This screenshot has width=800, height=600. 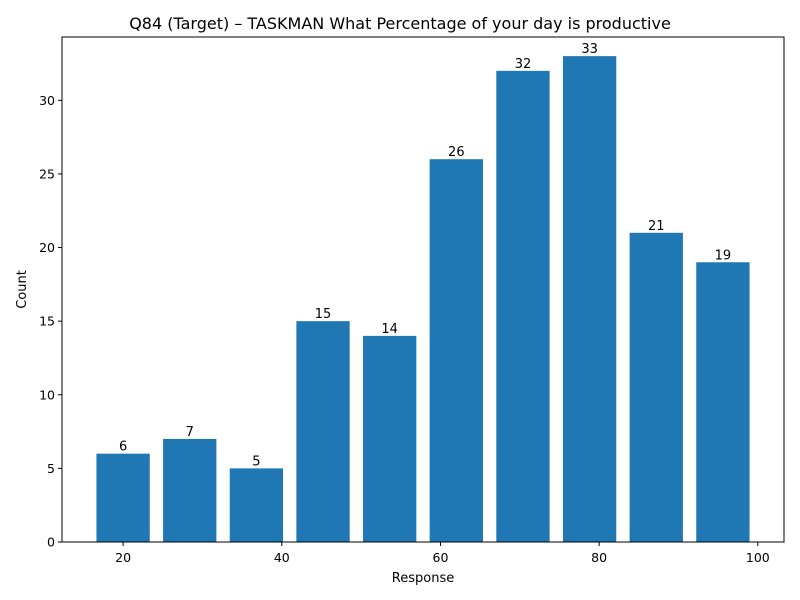 What do you see at coordinates (282, 557) in the screenshot?
I see `x-tick-label: 40` at bounding box center [282, 557].